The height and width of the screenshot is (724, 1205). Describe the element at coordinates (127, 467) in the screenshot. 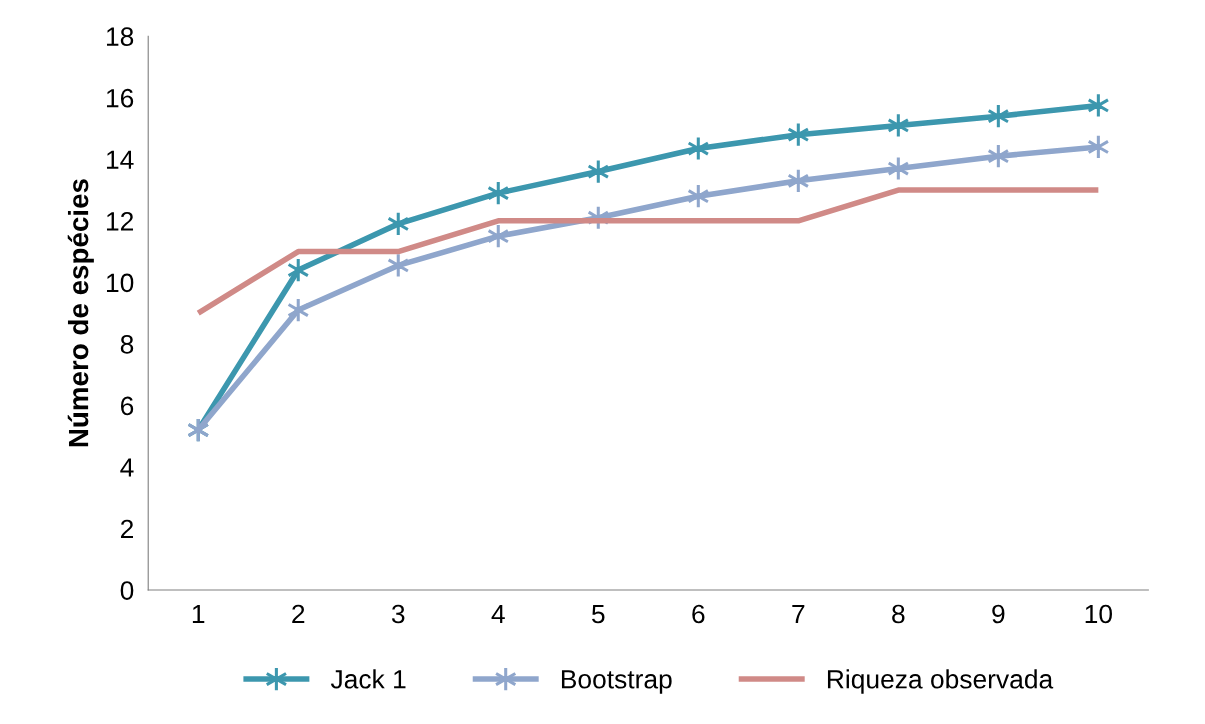

I see `y-tick-label: 4` at that location.